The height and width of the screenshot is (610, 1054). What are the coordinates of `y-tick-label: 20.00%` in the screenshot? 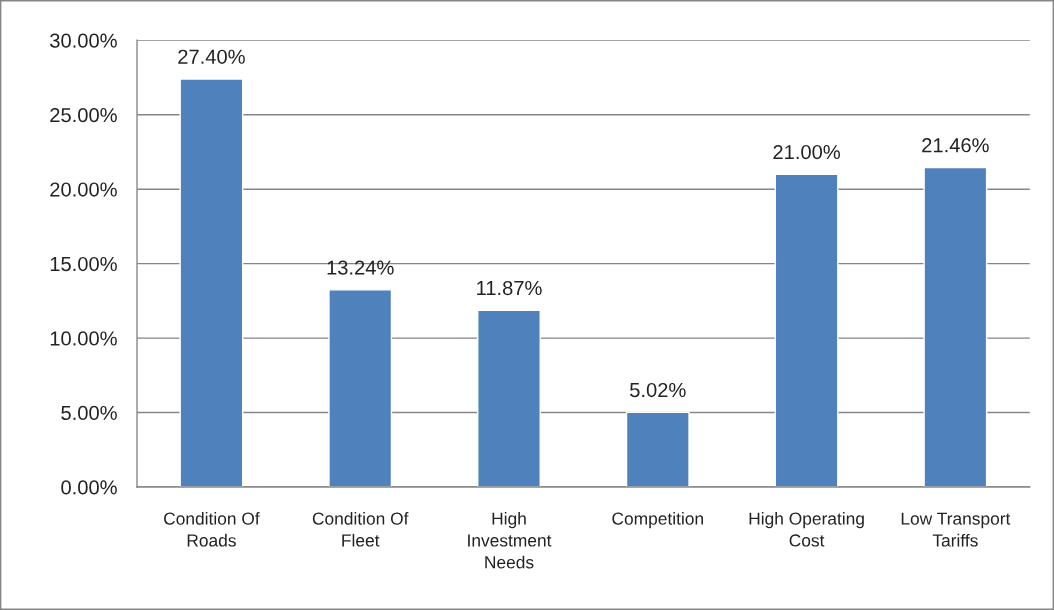 It's located at (83, 189).